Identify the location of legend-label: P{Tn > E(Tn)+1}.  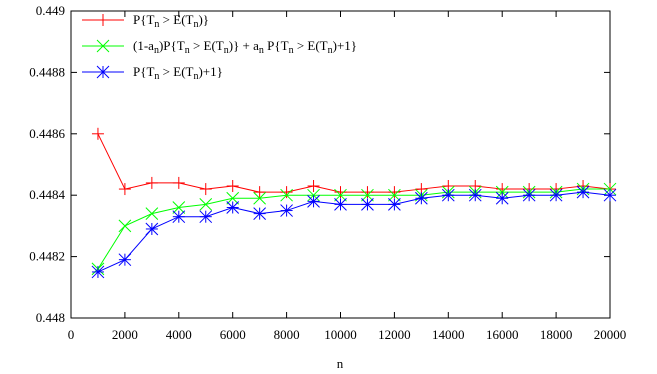
(178, 73).